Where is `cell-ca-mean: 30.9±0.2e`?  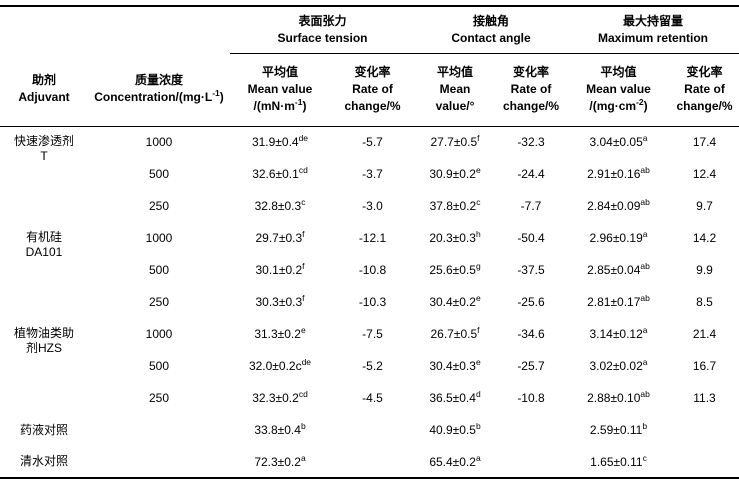
cell-ca-mean: 30.9±0.2e is located at coordinates (455, 174).